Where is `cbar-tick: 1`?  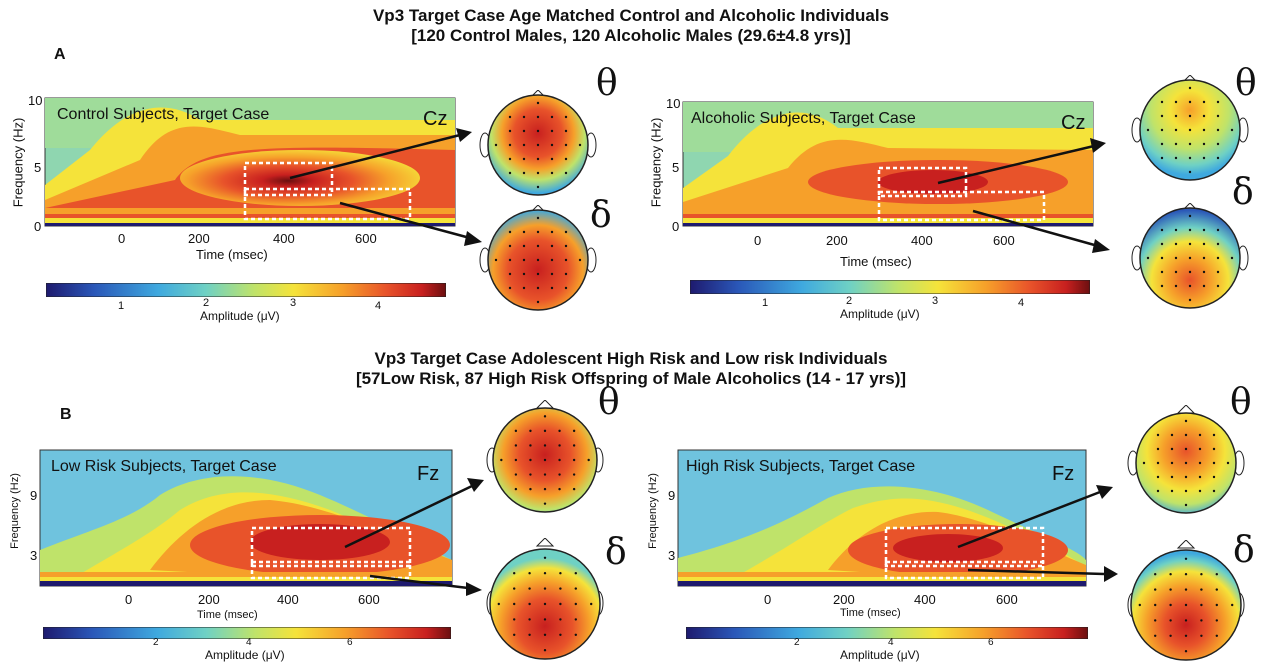 cbar-tick: 1 is located at coordinates (121, 306).